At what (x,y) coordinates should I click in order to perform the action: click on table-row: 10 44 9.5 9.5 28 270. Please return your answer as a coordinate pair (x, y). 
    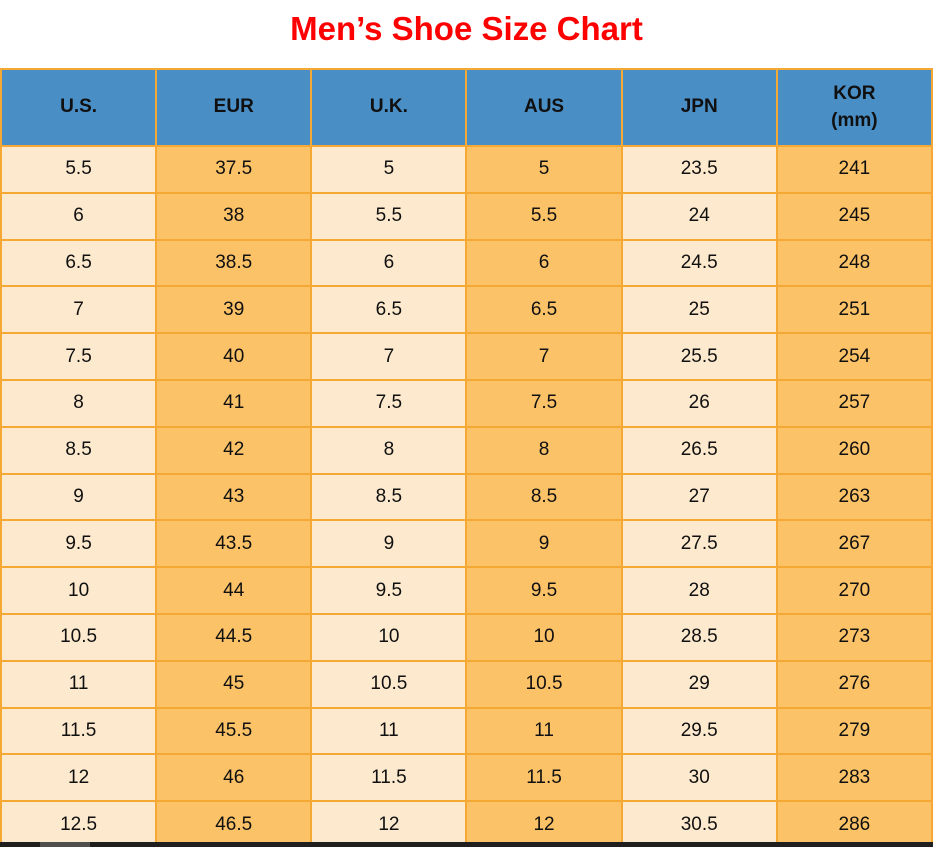
    Looking at the image, I should click on (466, 590).